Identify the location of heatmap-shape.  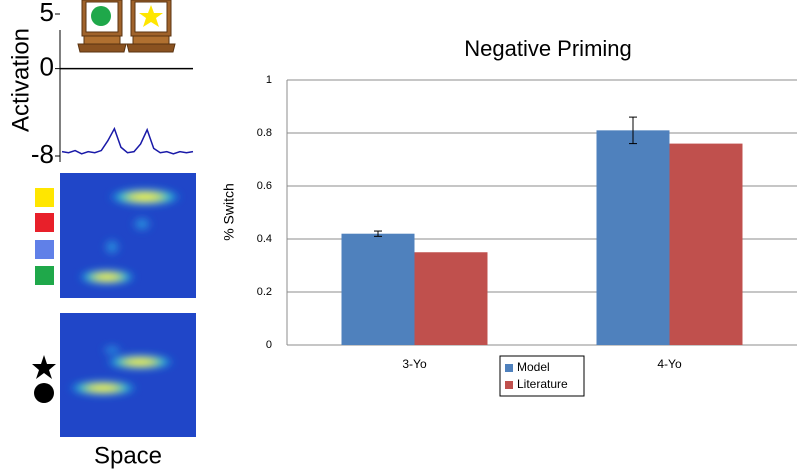
(128, 375).